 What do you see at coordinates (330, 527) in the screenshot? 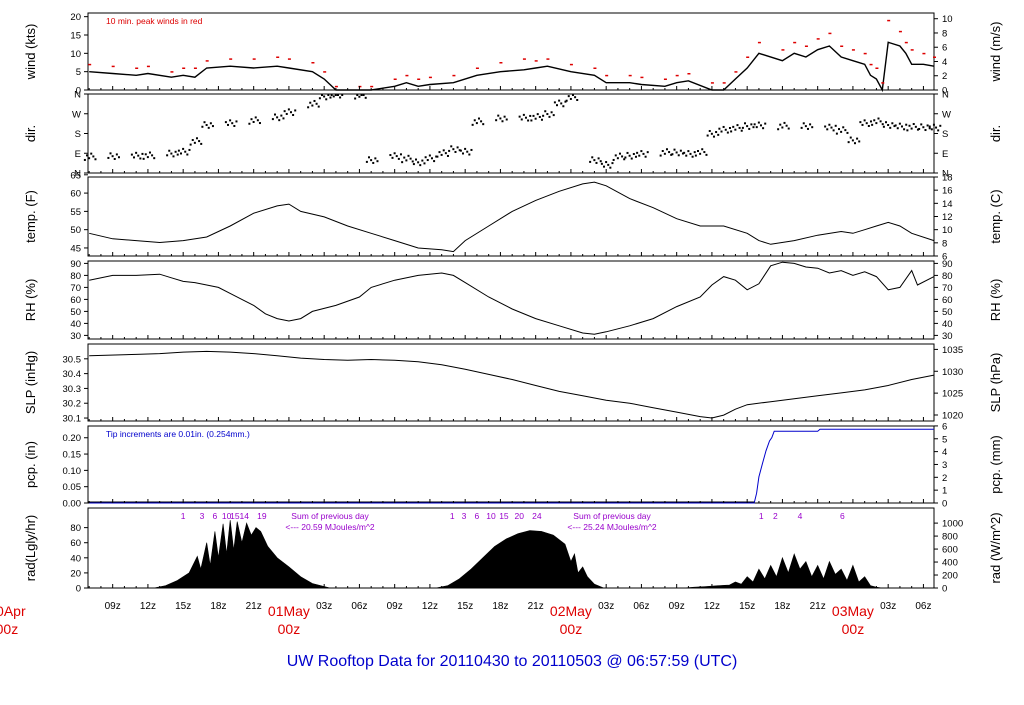
I see `daily-sum-value: <--- 20.59 MJoules/m^2` at bounding box center [330, 527].